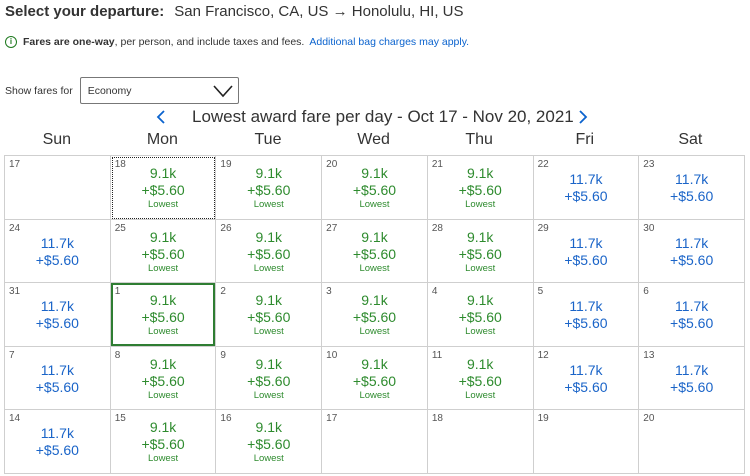 The image size is (750, 476). I want to click on calendar-day-cell: 22 11.7k +$5.60, so click(586, 188).